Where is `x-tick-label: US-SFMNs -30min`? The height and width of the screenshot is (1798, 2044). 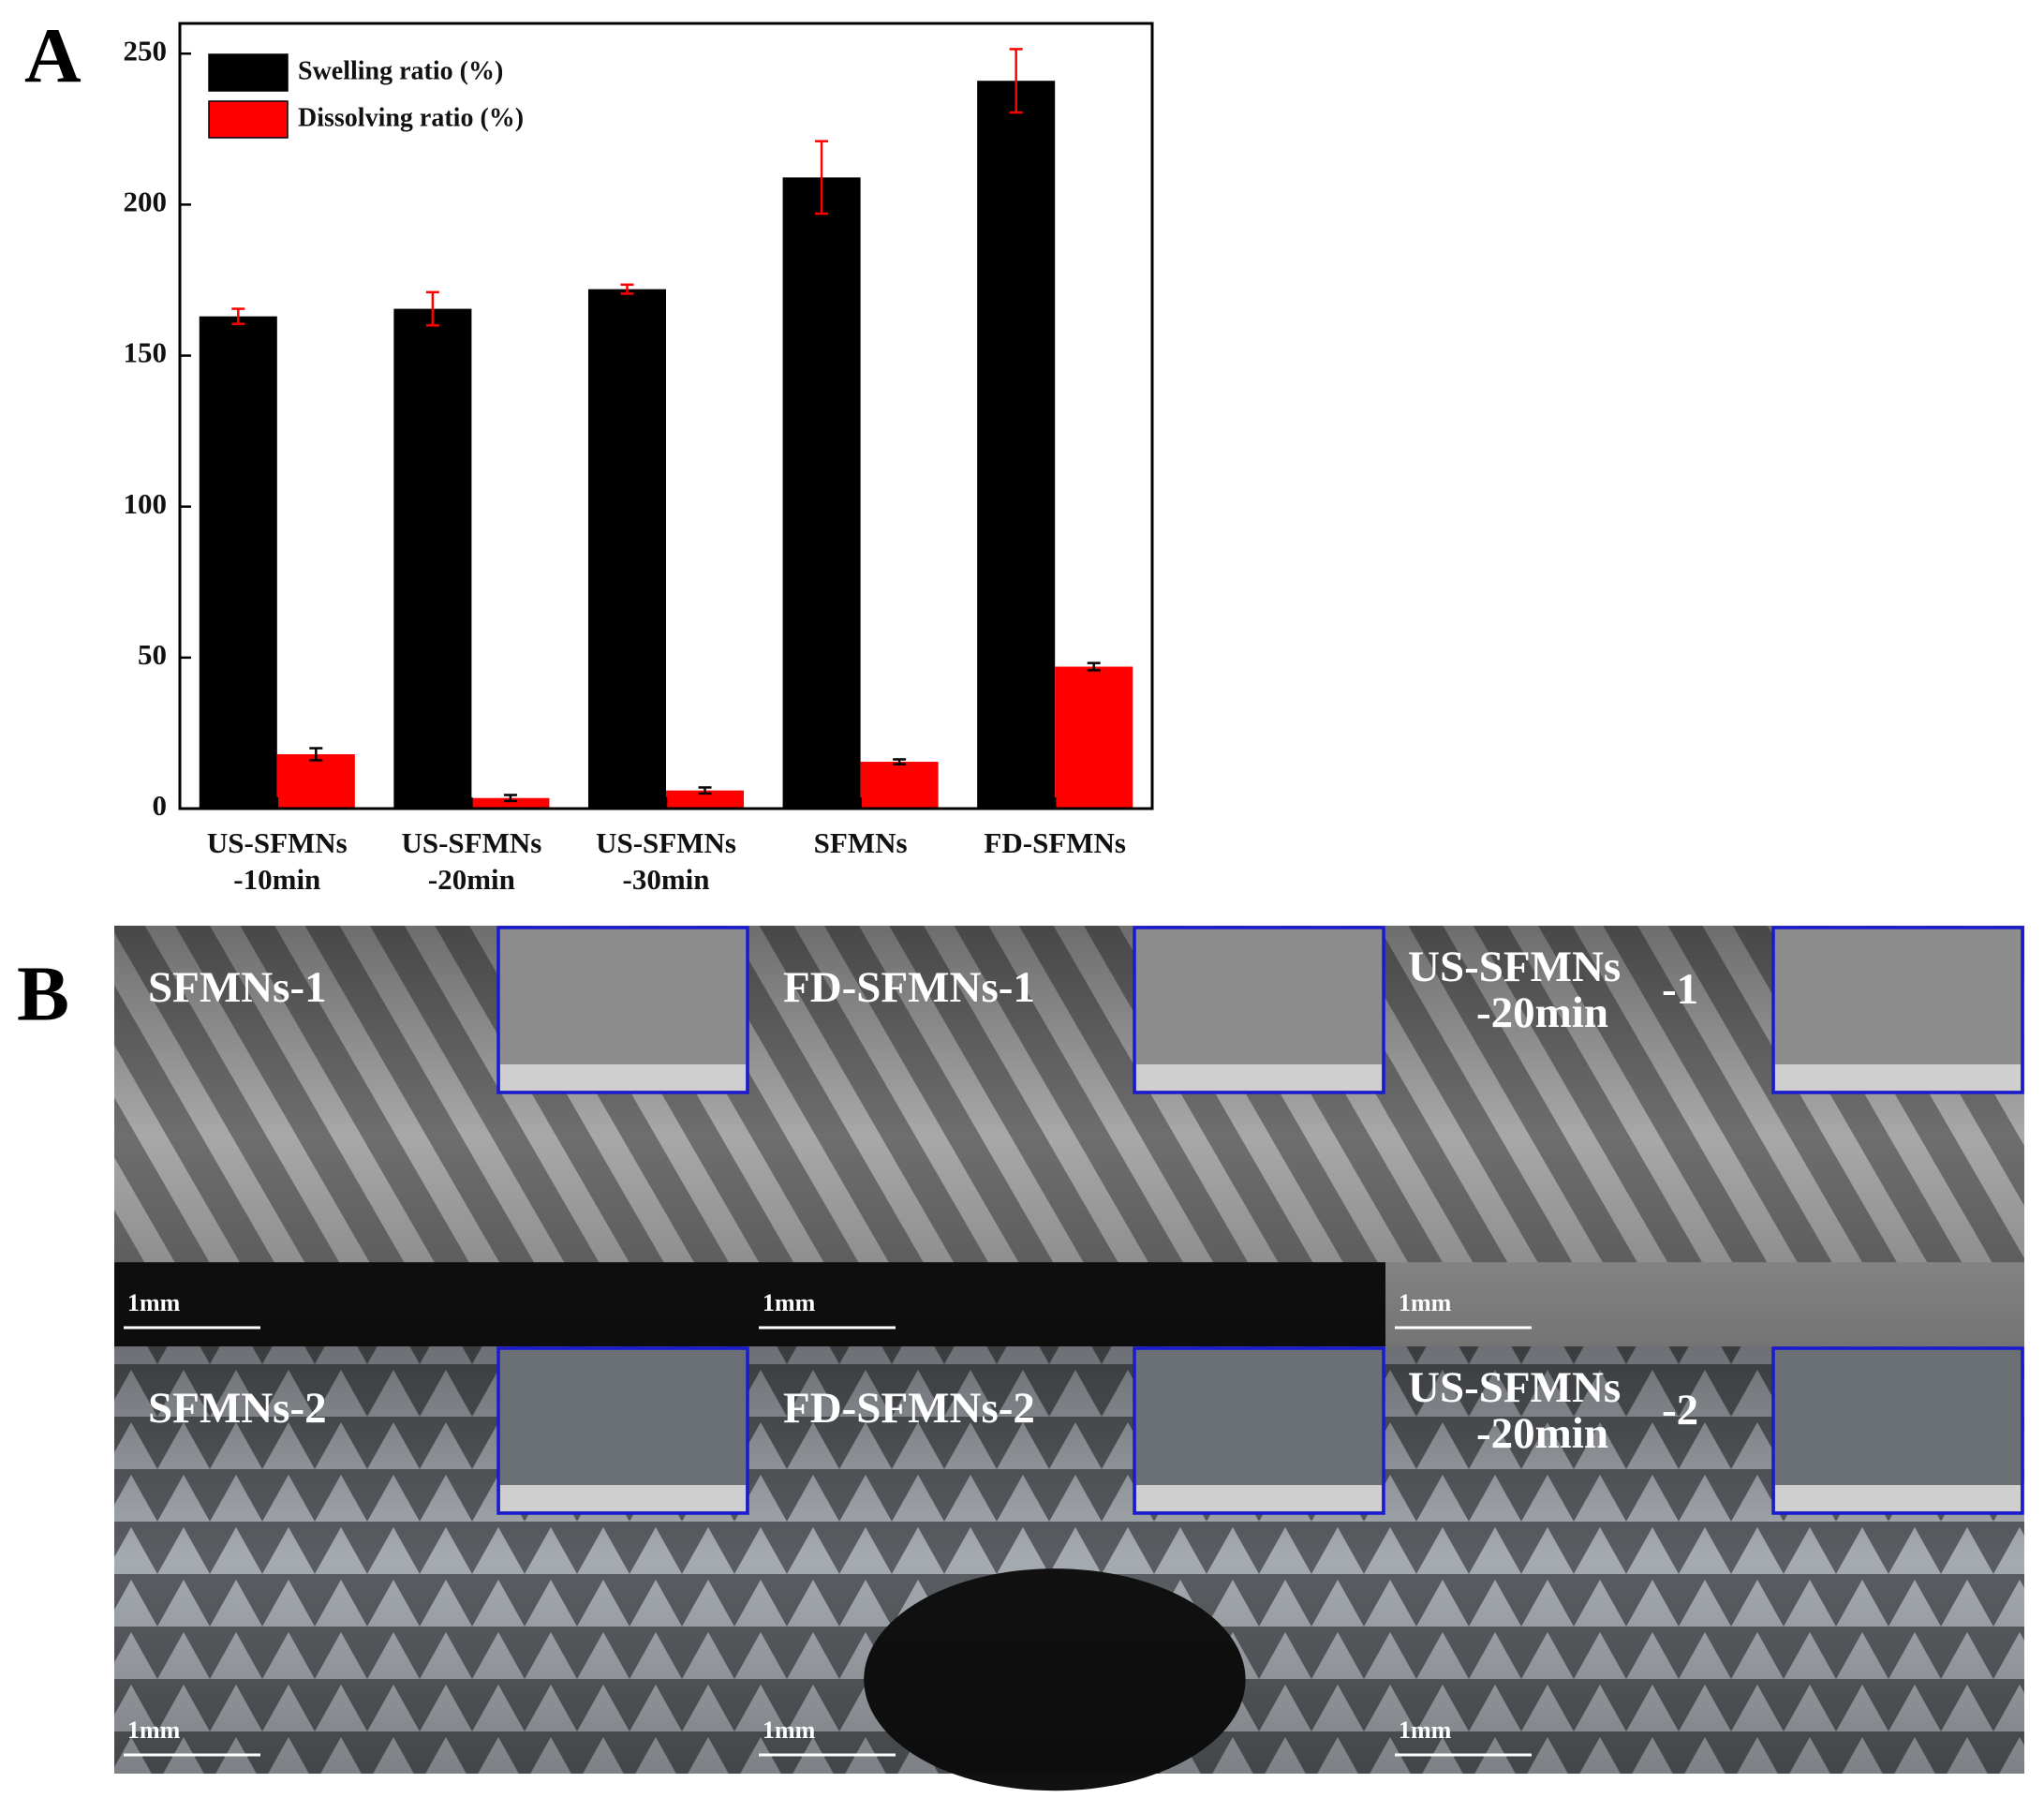 x-tick-label: US-SFMNs -30min is located at coordinates (666, 861).